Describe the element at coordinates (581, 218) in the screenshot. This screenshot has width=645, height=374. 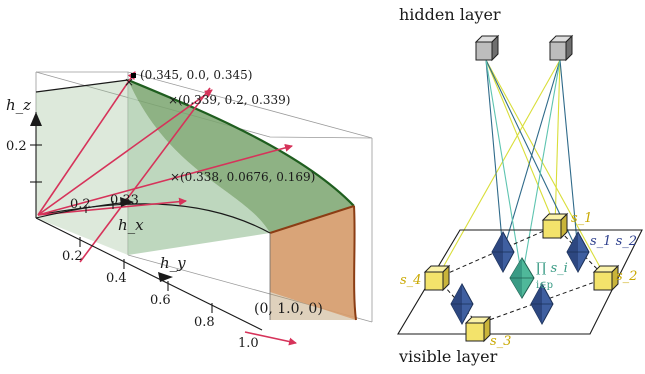
I see `spin-label-s1: s_1` at that location.